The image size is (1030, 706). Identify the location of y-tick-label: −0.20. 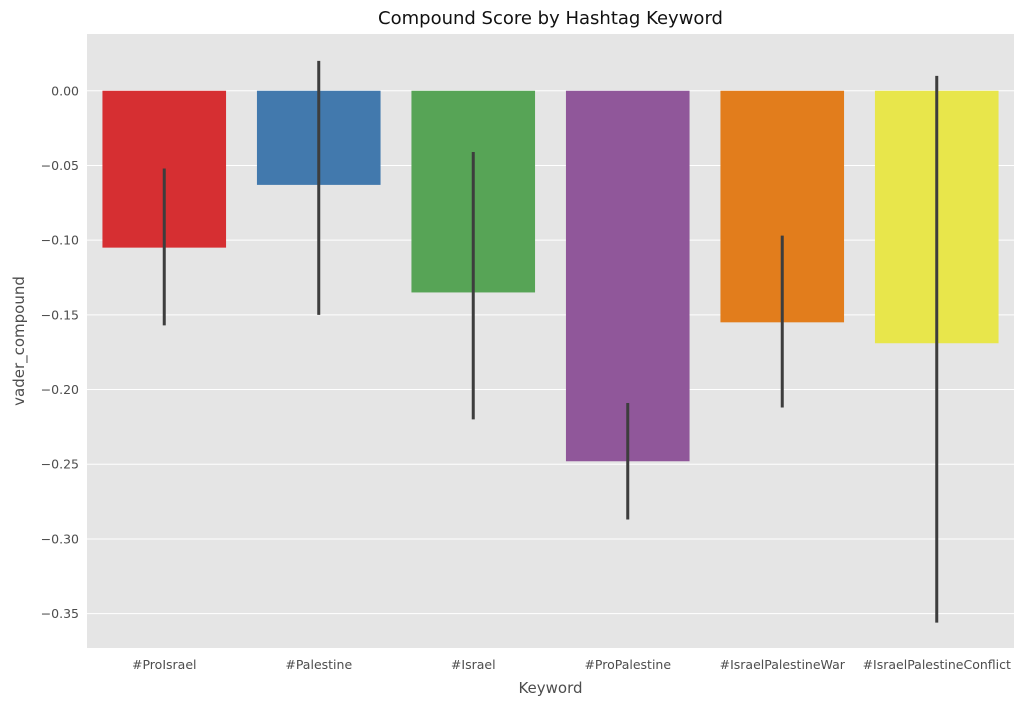
(60, 389).